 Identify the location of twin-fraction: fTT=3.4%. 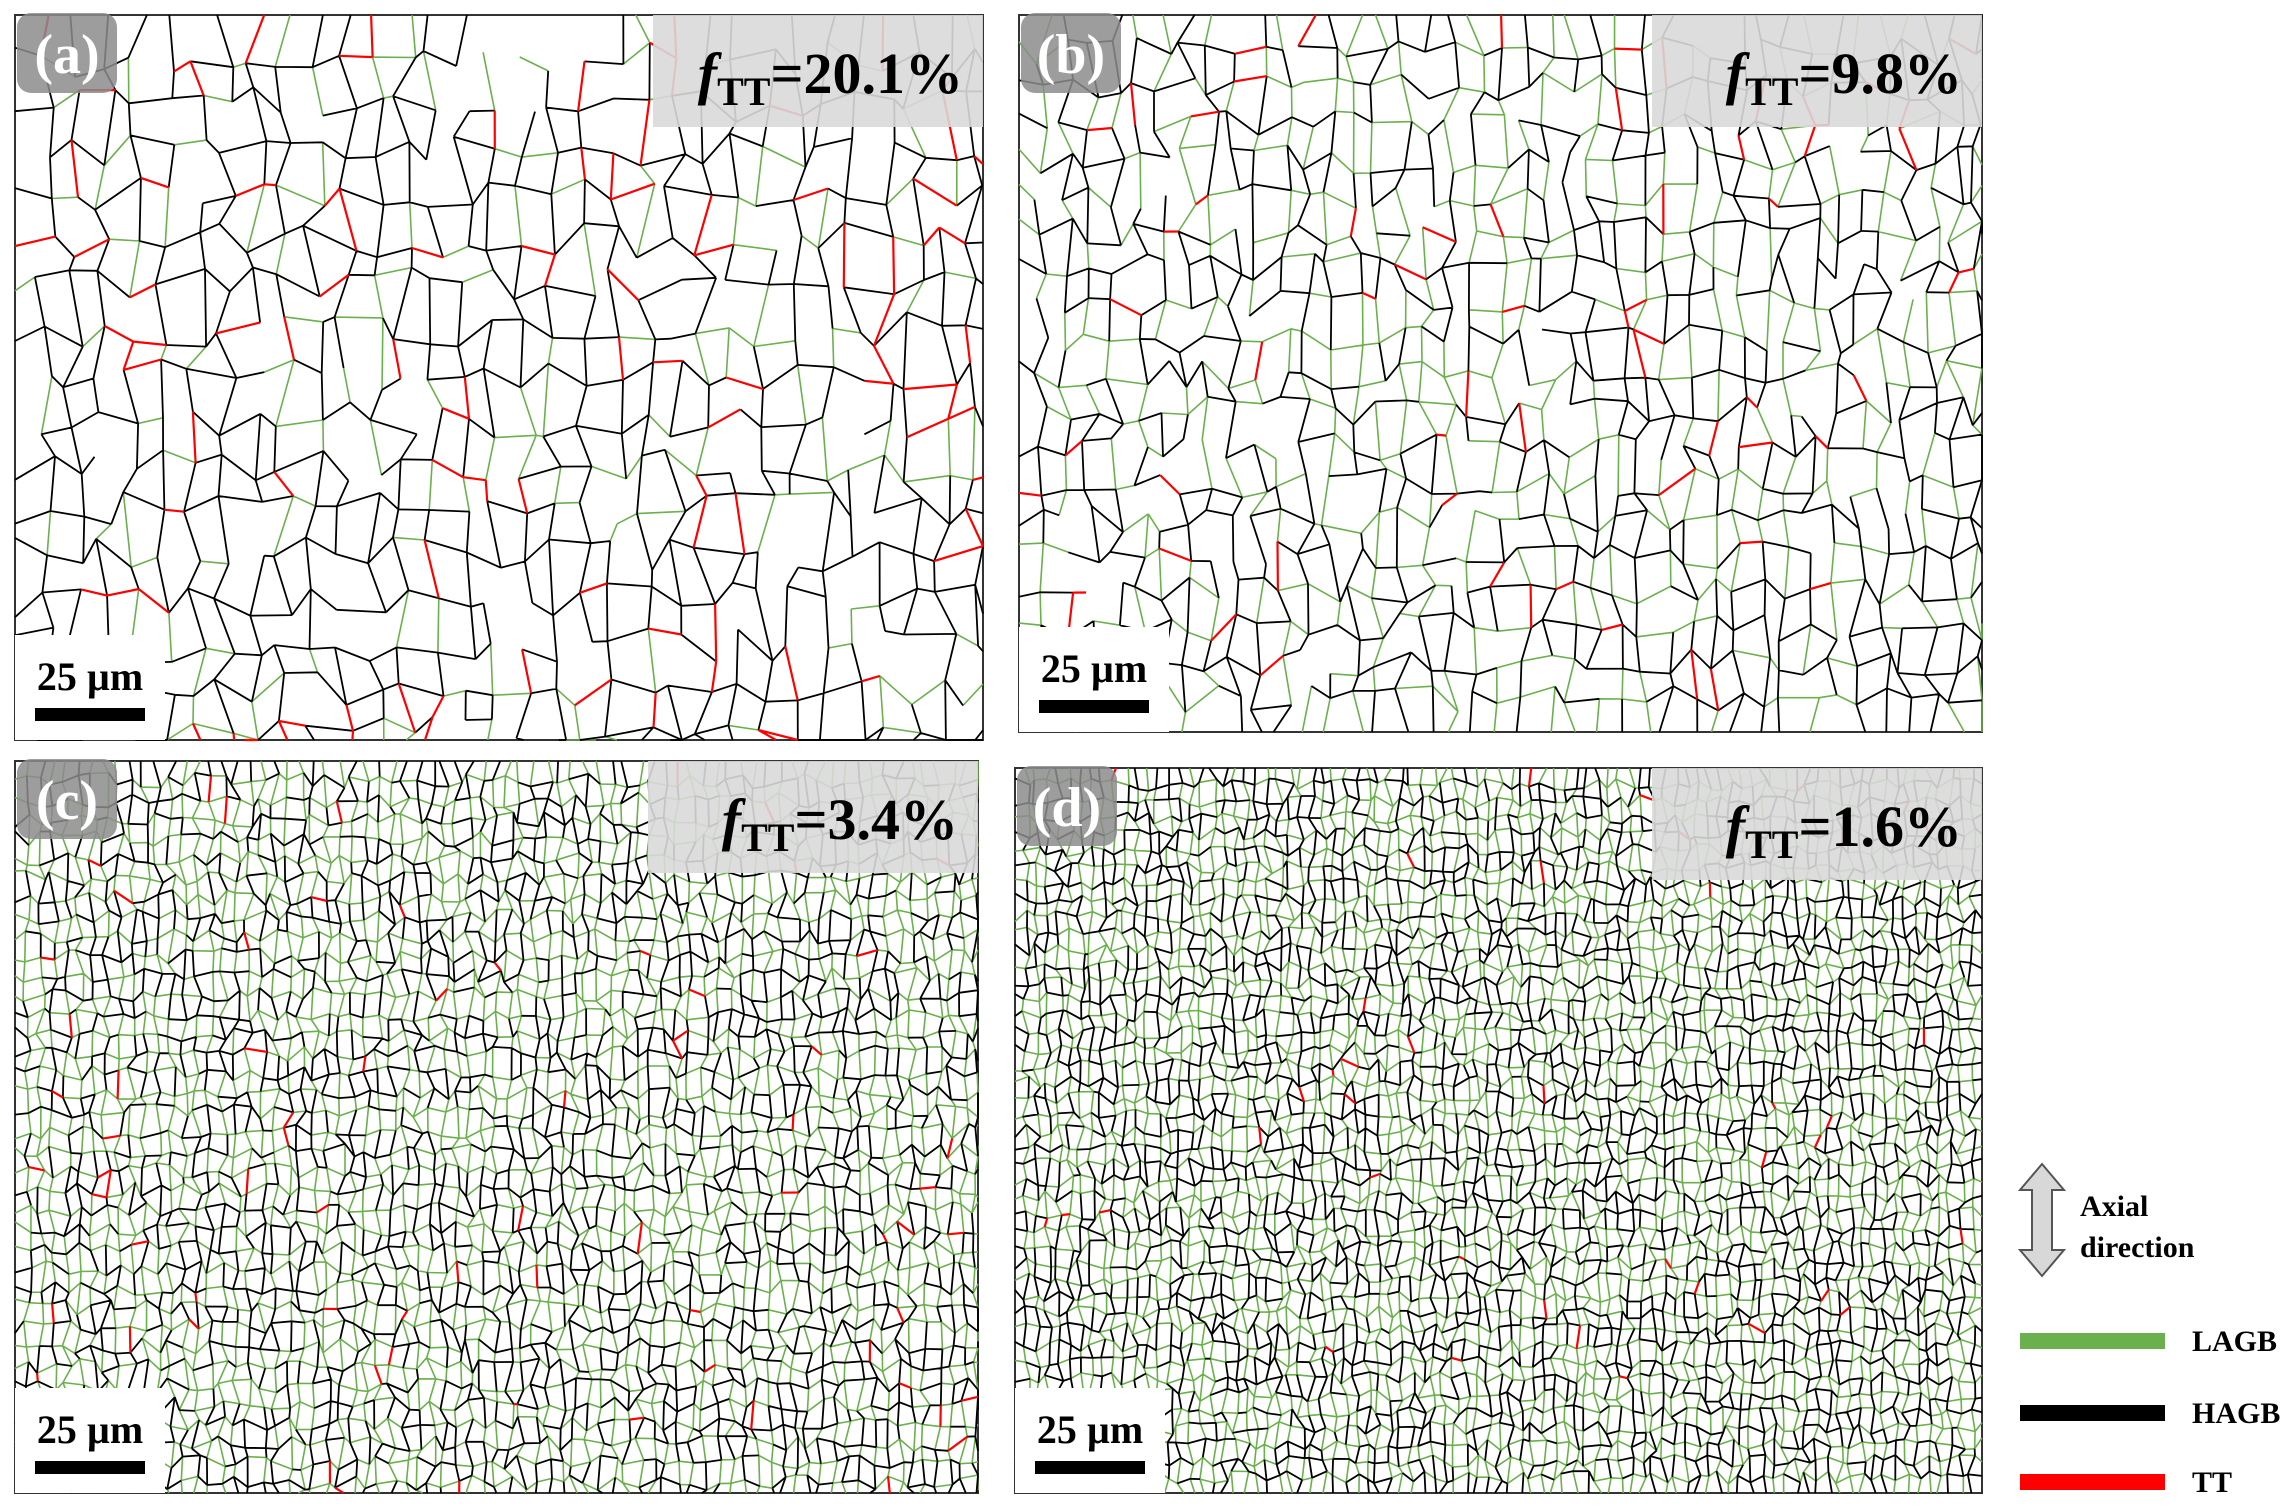
(840, 823).